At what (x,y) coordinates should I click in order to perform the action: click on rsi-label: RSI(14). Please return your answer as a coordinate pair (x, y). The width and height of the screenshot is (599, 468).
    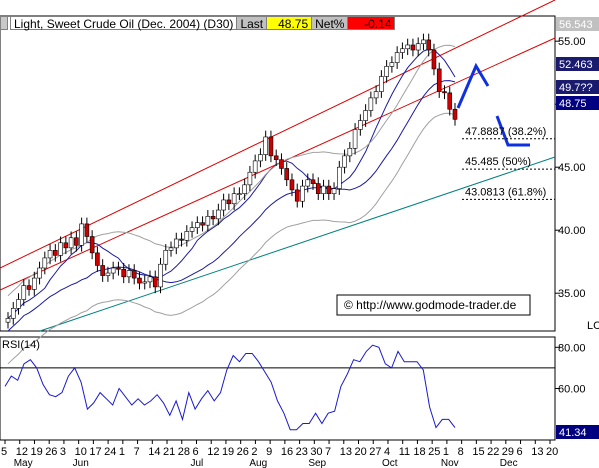
    Looking at the image, I should click on (21, 345).